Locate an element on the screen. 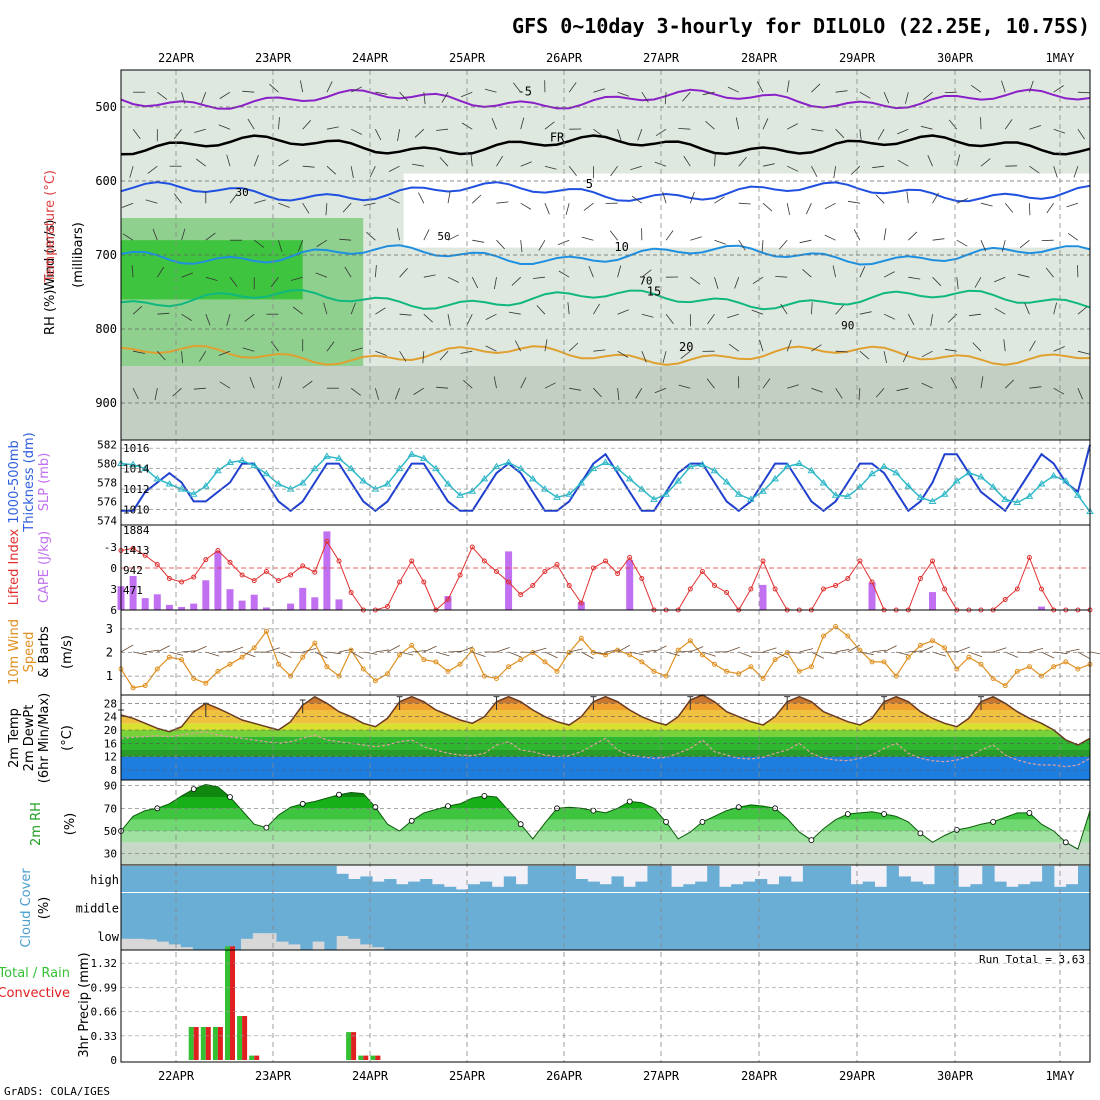  precip-tick-0: 0 is located at coordinates (113, 1060).